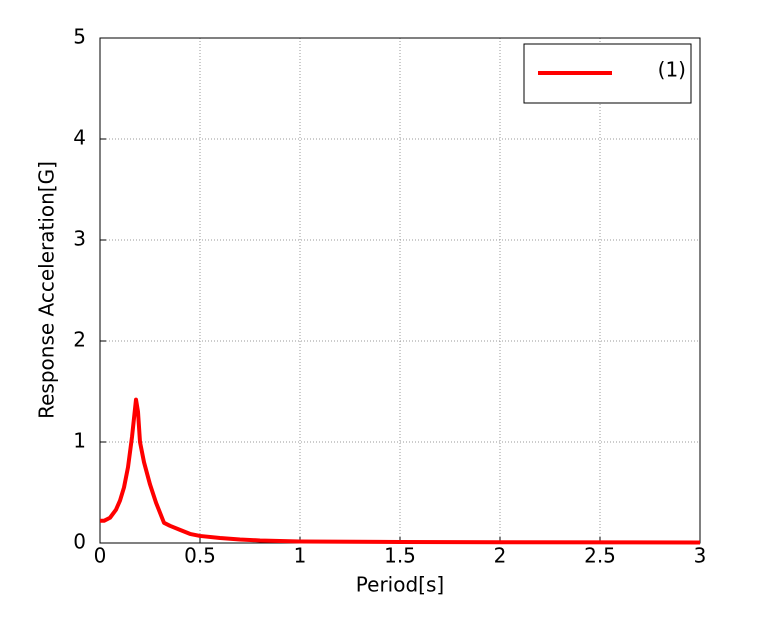 This screenshot has height=620, width=781. What do you see at coordinates (672, 70) in the screenshot?
I see `legend-label: (1)` at bounding box center [672, 70].